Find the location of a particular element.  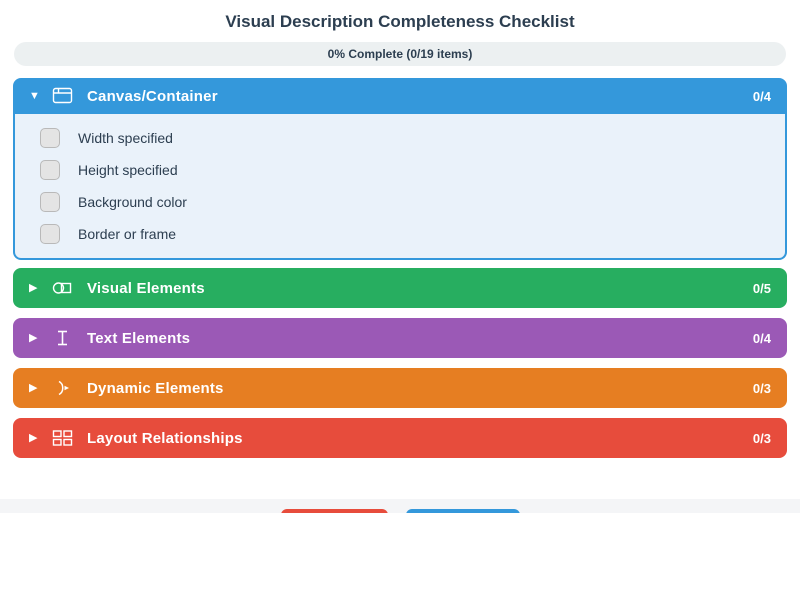

section-title: Text Elements is located at coordinates (139, 338).